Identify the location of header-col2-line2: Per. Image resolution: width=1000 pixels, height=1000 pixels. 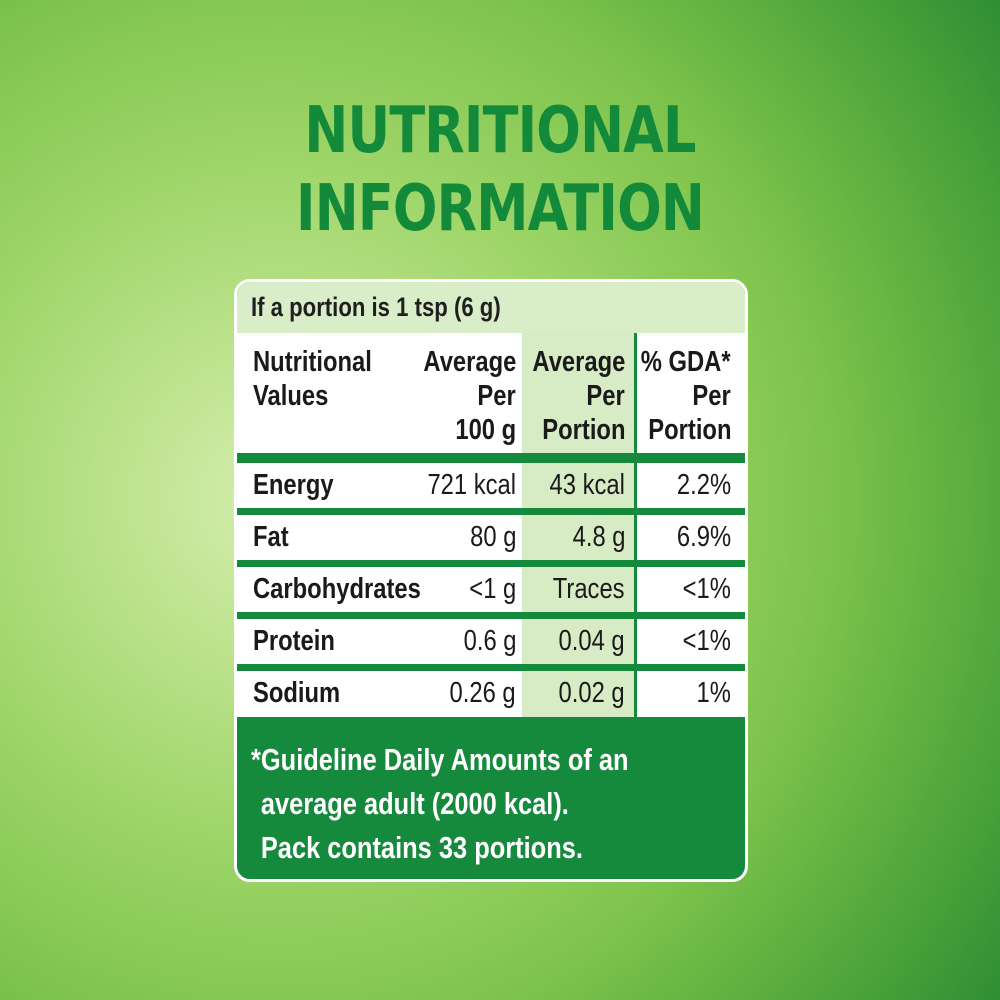
(496, 396).